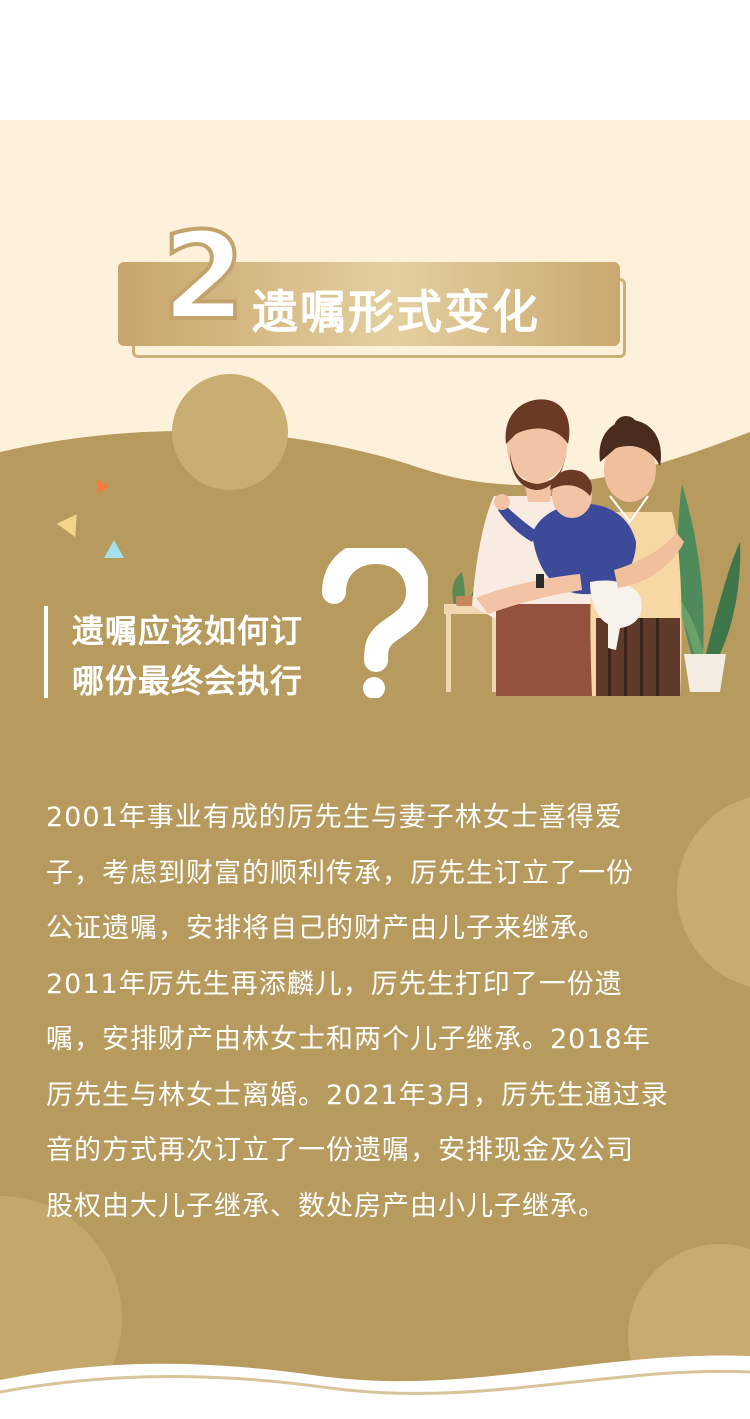 Image resolution: width=750 pixels, height=1419 pixels. Describe the element at coordinates (196, 653) in the screenshot. I see `question-heading: 遗嘱应该如何订 哪份最终会执行` at that location.